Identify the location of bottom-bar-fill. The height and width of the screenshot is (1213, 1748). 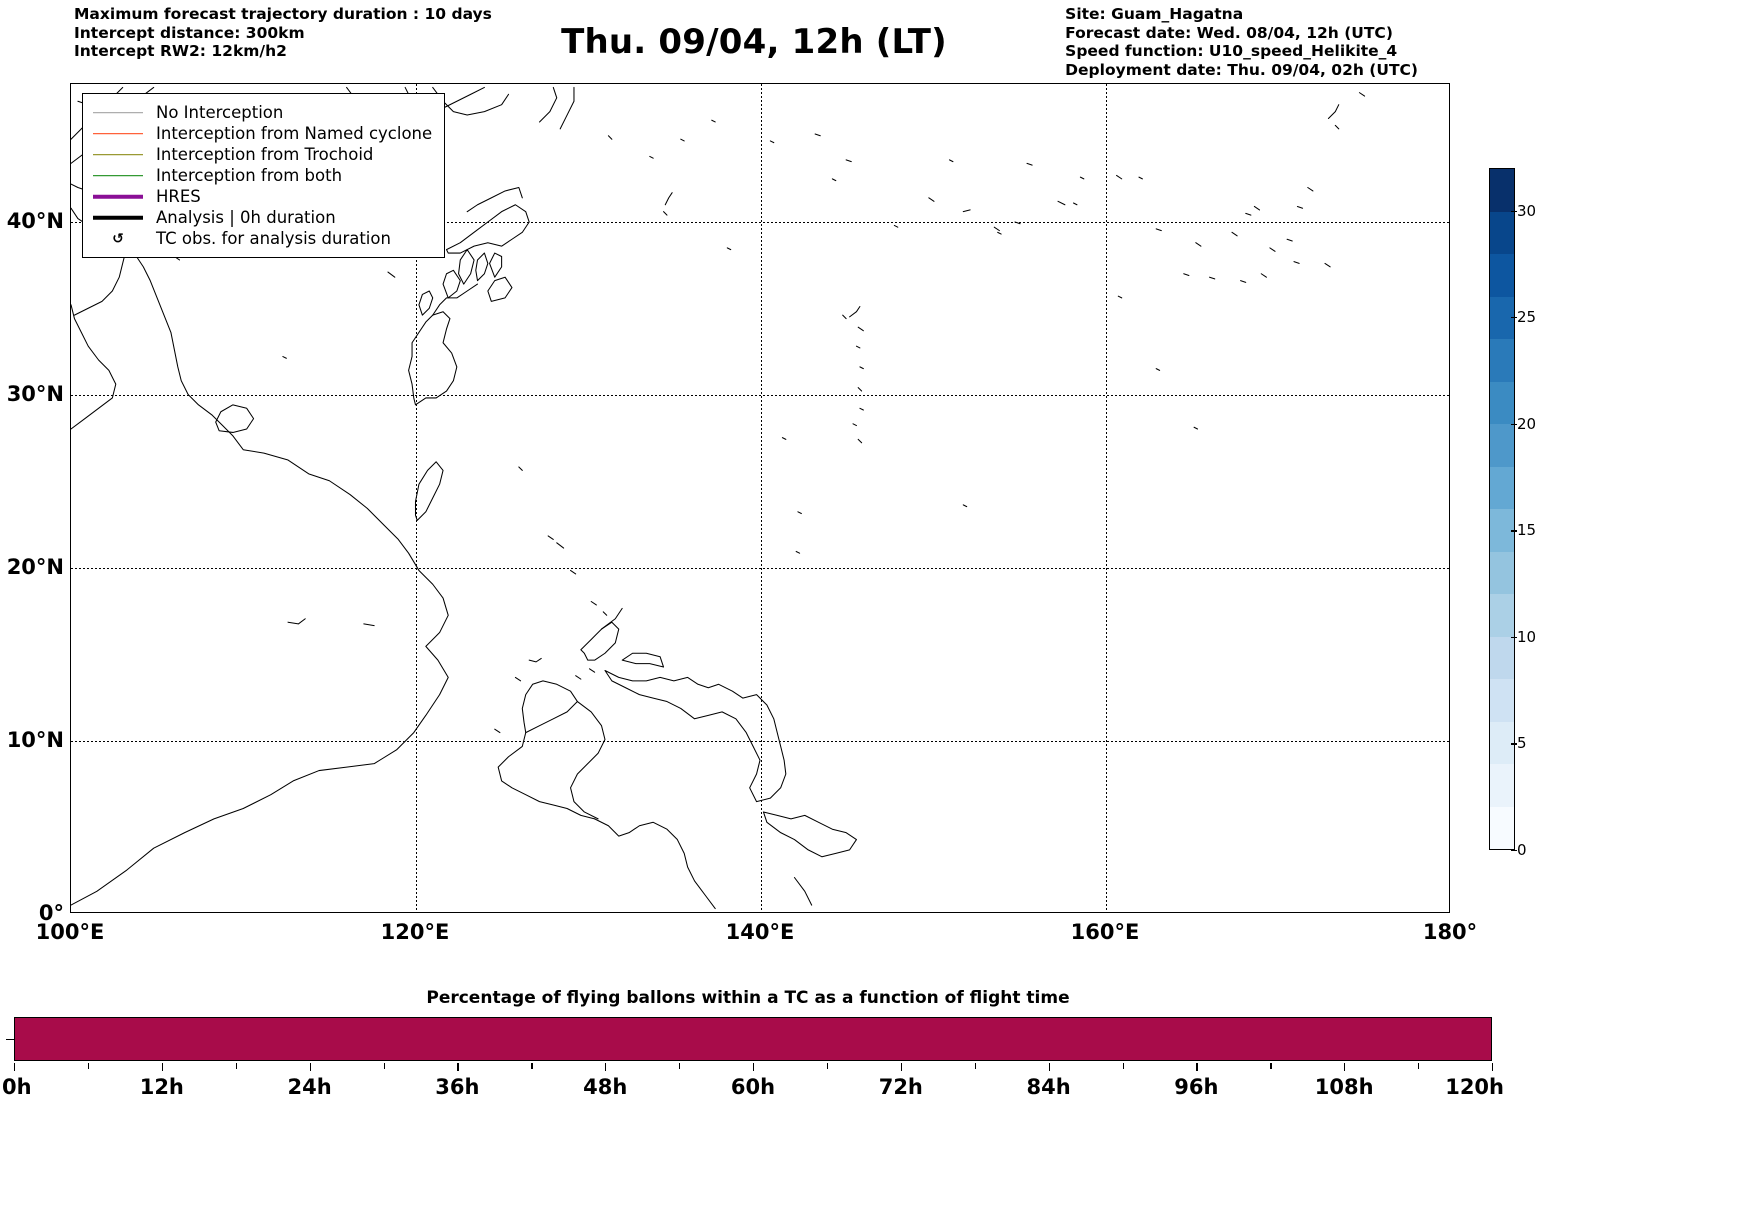
(753, 1039).